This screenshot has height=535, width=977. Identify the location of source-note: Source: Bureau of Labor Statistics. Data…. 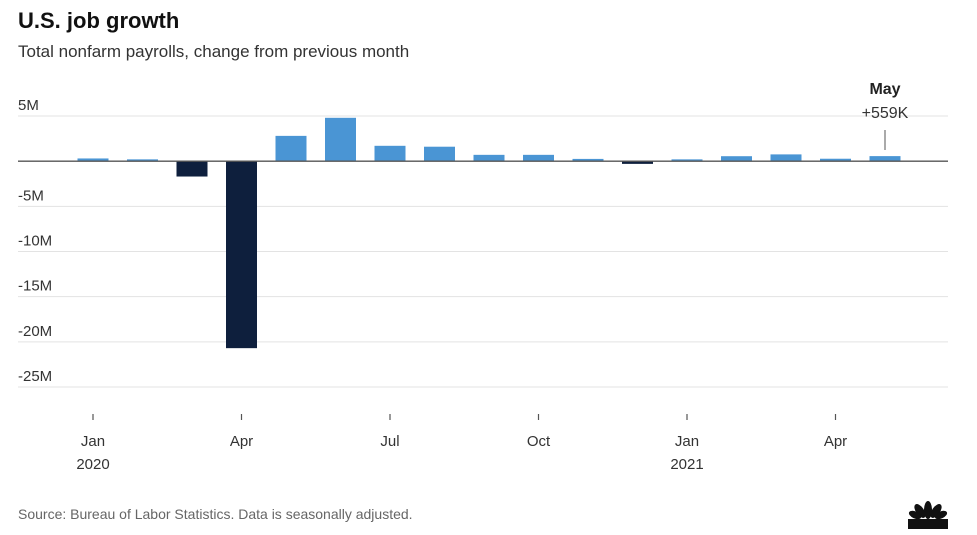
(215, 514).